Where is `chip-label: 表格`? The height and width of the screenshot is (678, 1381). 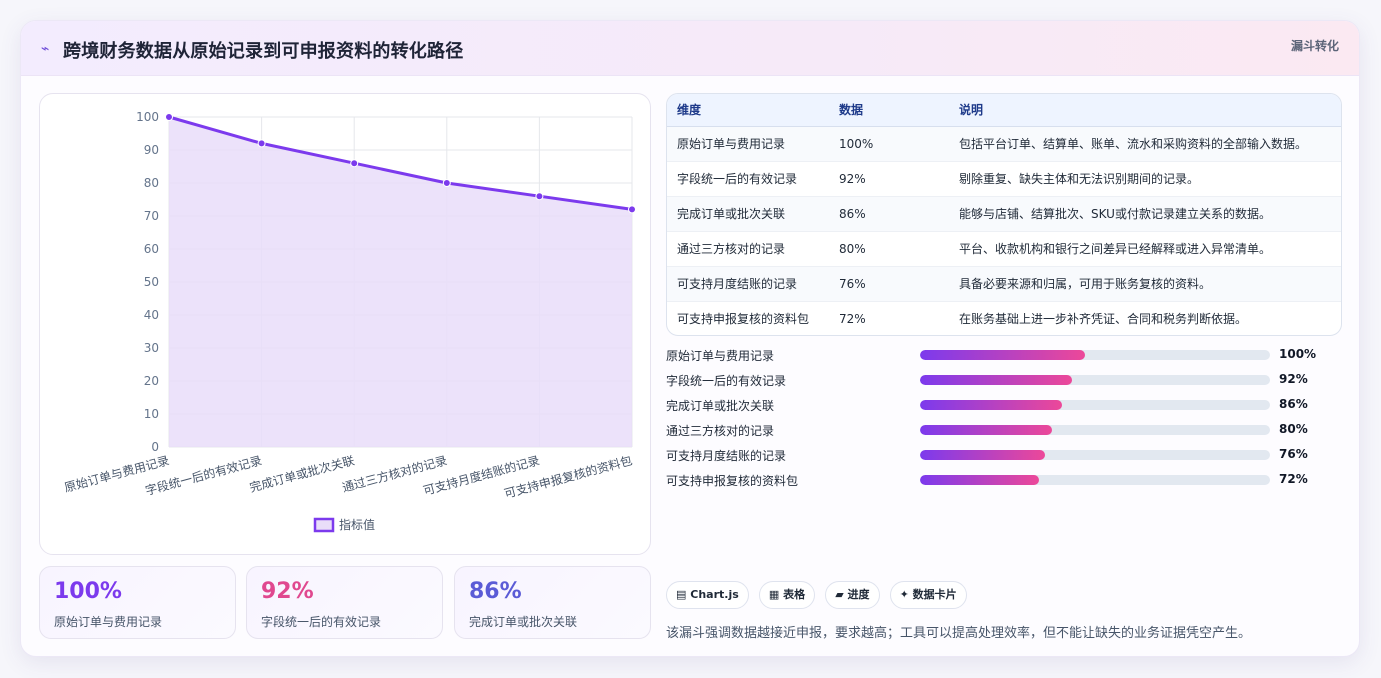 chip-label: 表格 is located at coordinates (794, 594).